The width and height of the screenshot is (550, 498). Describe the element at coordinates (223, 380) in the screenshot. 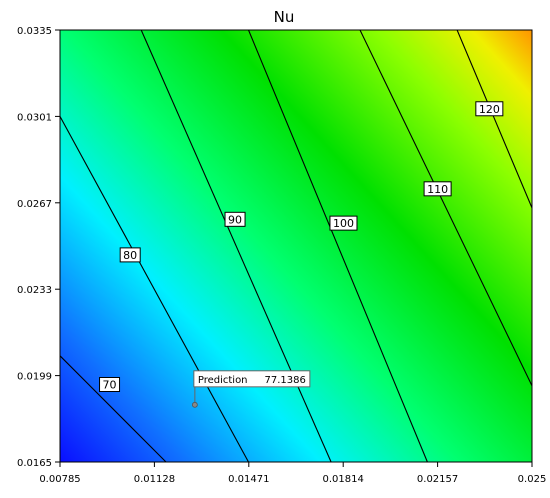

I see `prediction-label: Prediction` at that location.